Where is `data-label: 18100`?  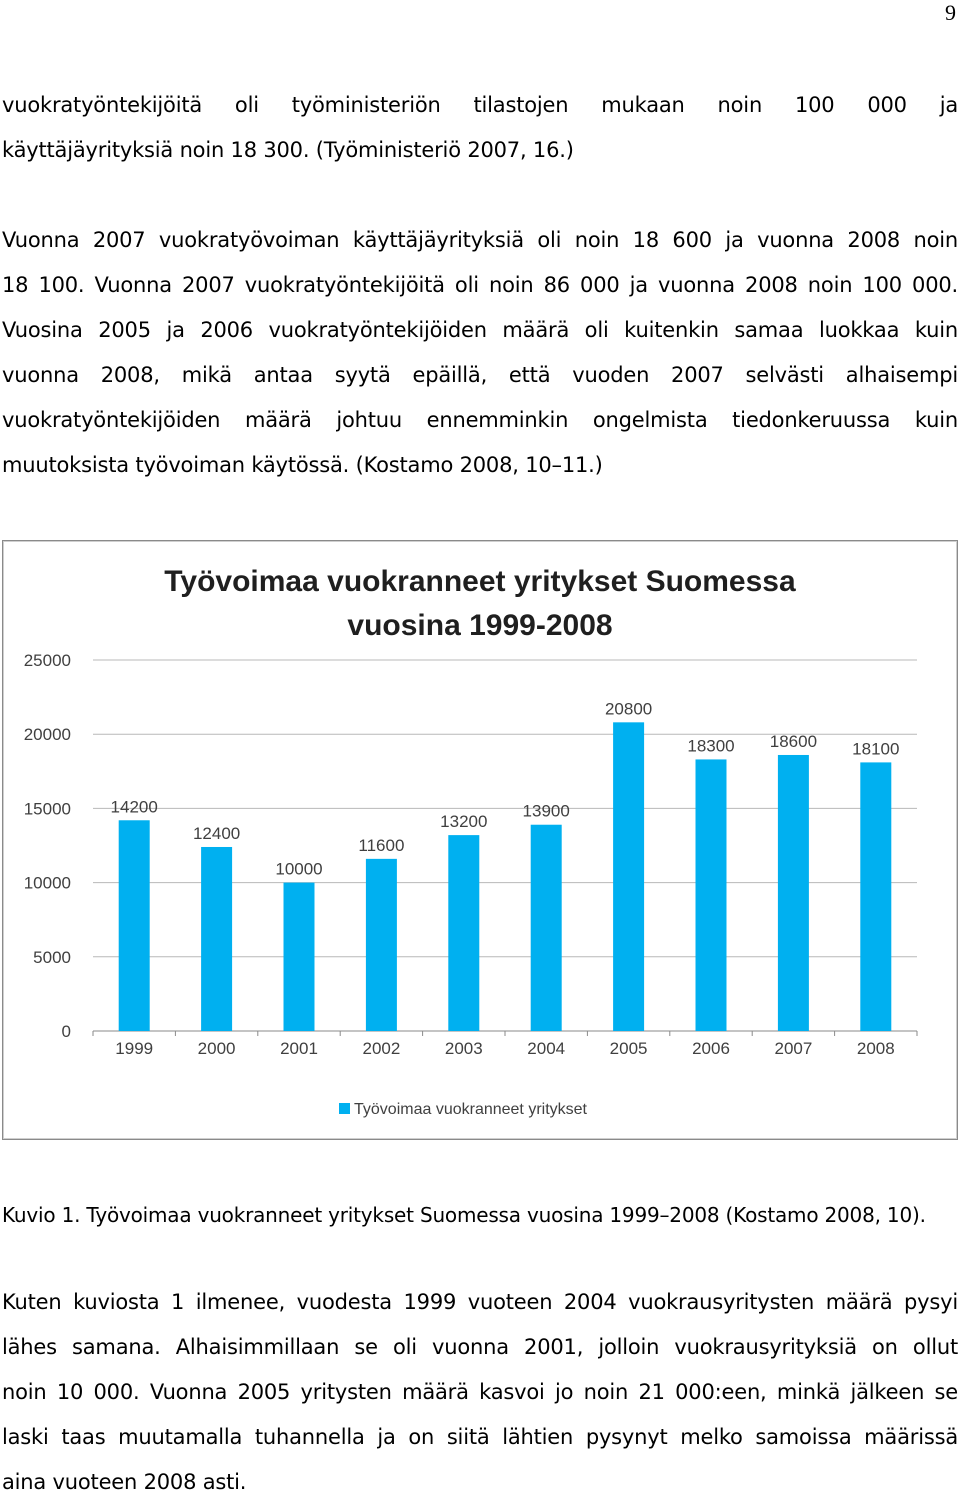 data-label: 18100 is located at coordinates (875, 748).